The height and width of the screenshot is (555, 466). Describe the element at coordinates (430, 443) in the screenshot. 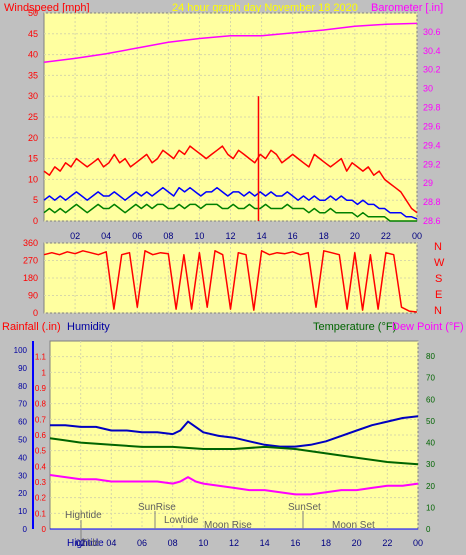

I see `temperature-y-tick-label: 40` at that location.